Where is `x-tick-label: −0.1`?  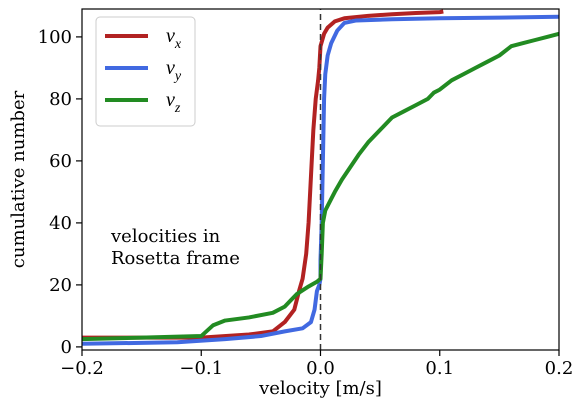 x-tick-label: −0.1 is located at coordinates (201, 368).